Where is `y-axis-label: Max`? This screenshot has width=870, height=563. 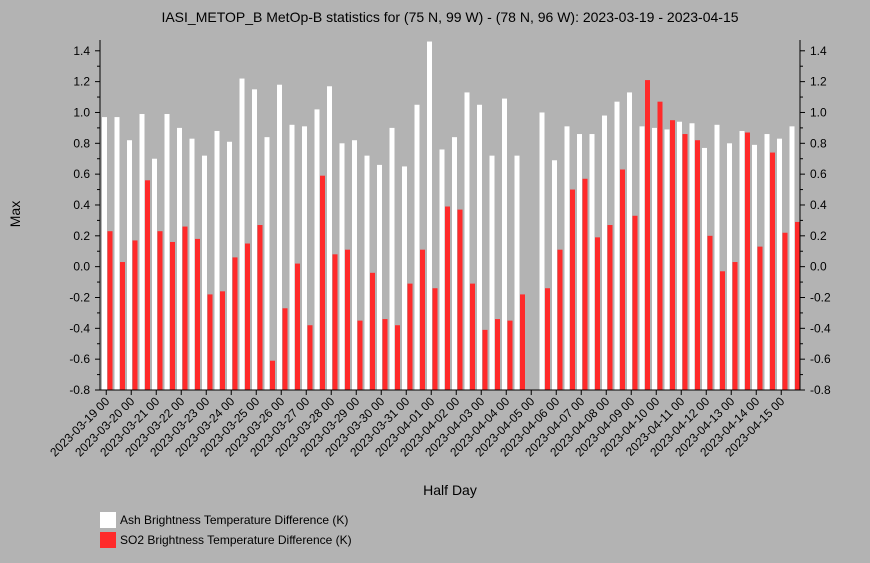
y-axis-label: Max is located at coordinates (15, 214).